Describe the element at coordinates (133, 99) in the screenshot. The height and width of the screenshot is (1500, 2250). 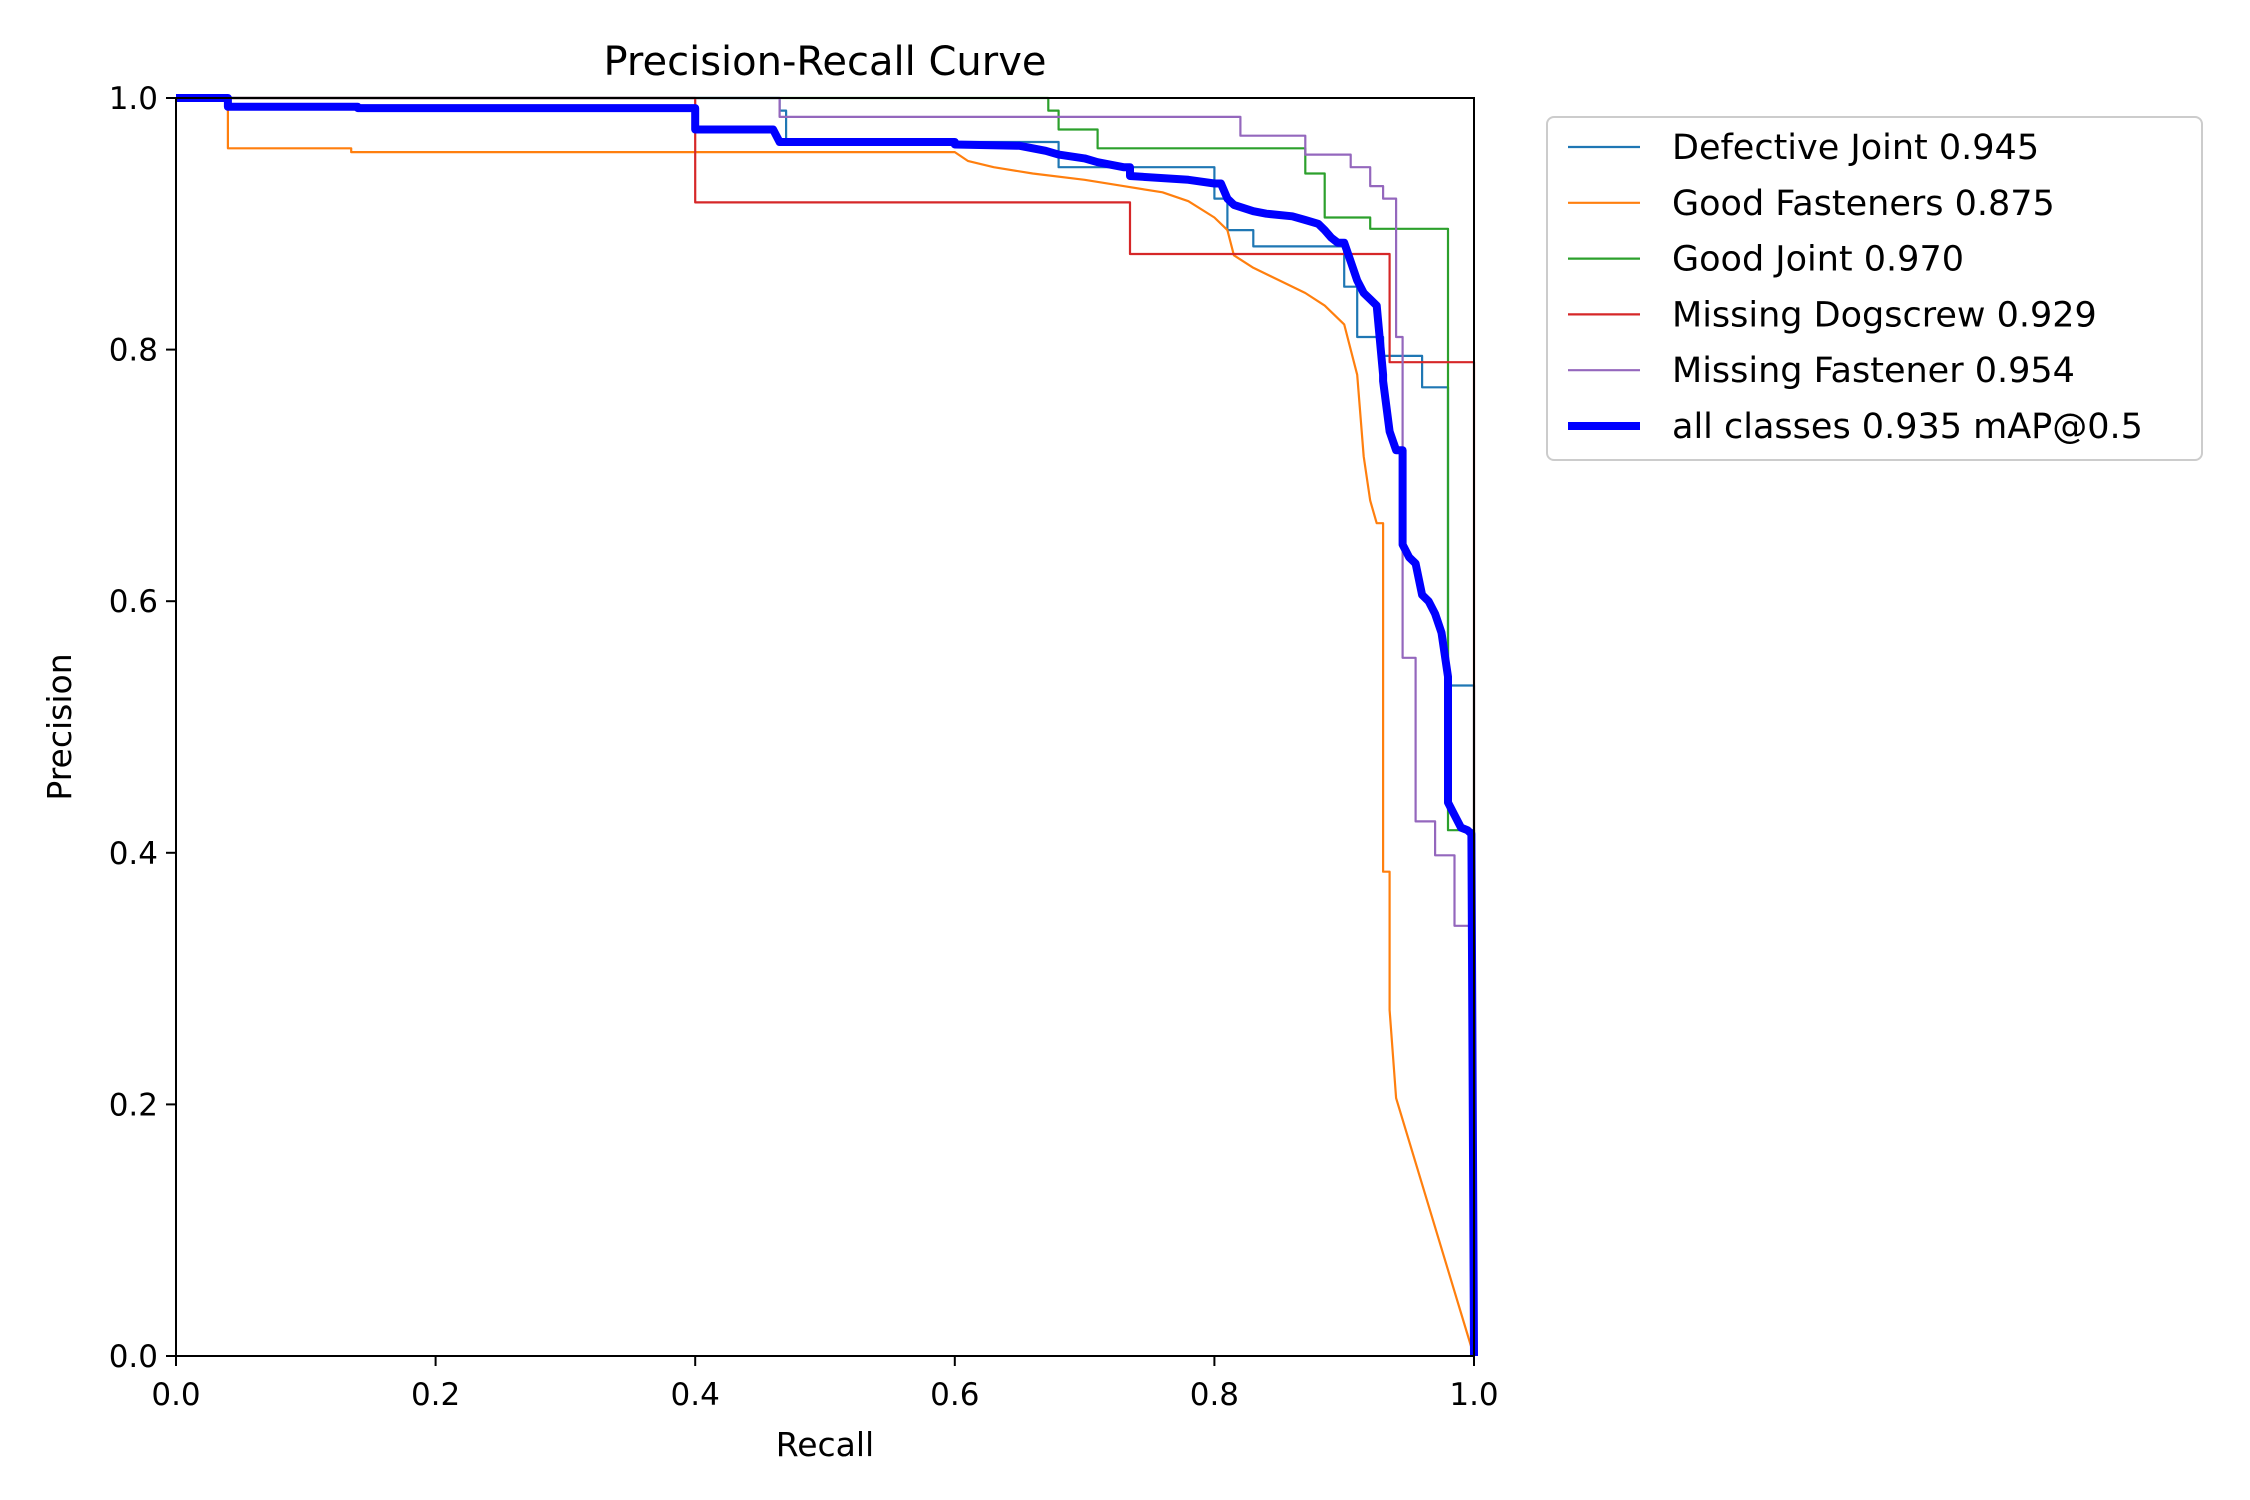
I see `y-tick-label: 1.0` at that location.